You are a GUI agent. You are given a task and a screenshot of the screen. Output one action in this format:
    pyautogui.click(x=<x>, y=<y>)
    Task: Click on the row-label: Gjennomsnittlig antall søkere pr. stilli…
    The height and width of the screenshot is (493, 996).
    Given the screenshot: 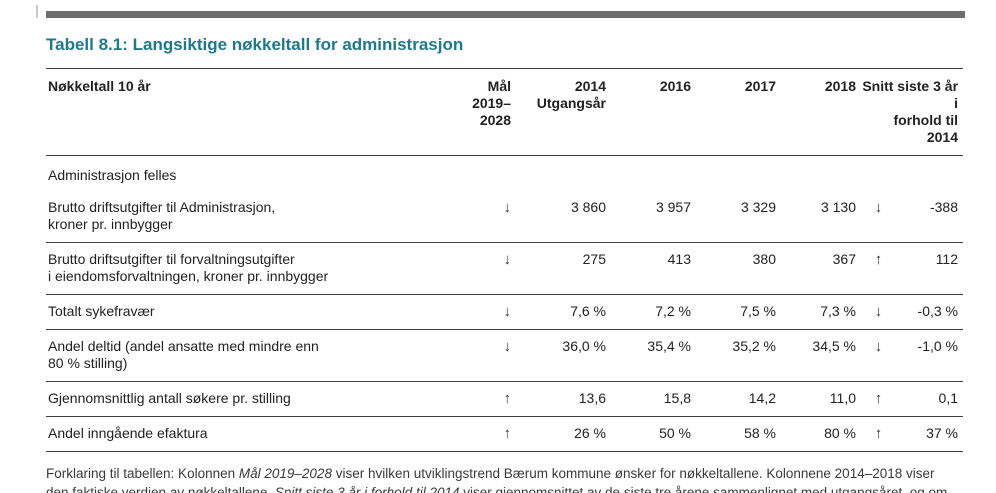 What is the action you would take?
    pyautogui.click(x=246, y=399)
    